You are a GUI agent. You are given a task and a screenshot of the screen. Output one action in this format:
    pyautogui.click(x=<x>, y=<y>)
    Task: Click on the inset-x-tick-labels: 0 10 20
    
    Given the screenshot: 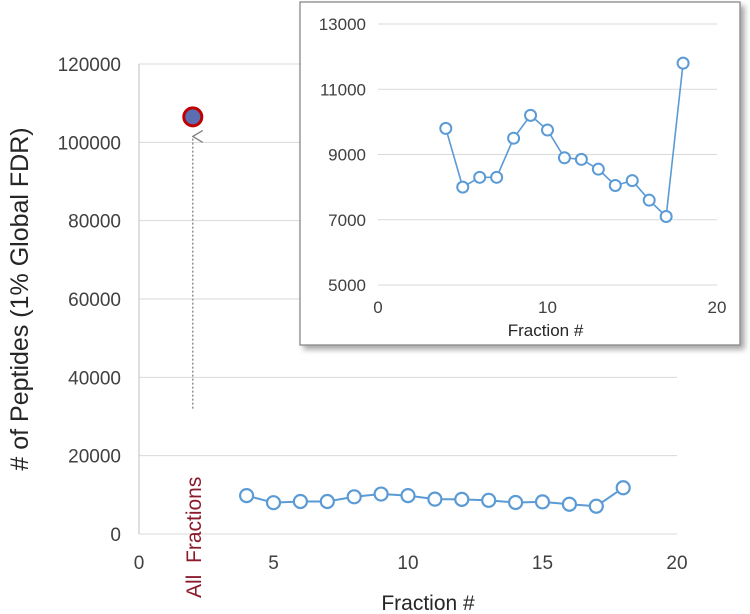 What is the action you would take?
    pyautogui.click(x=549, y=307)
    